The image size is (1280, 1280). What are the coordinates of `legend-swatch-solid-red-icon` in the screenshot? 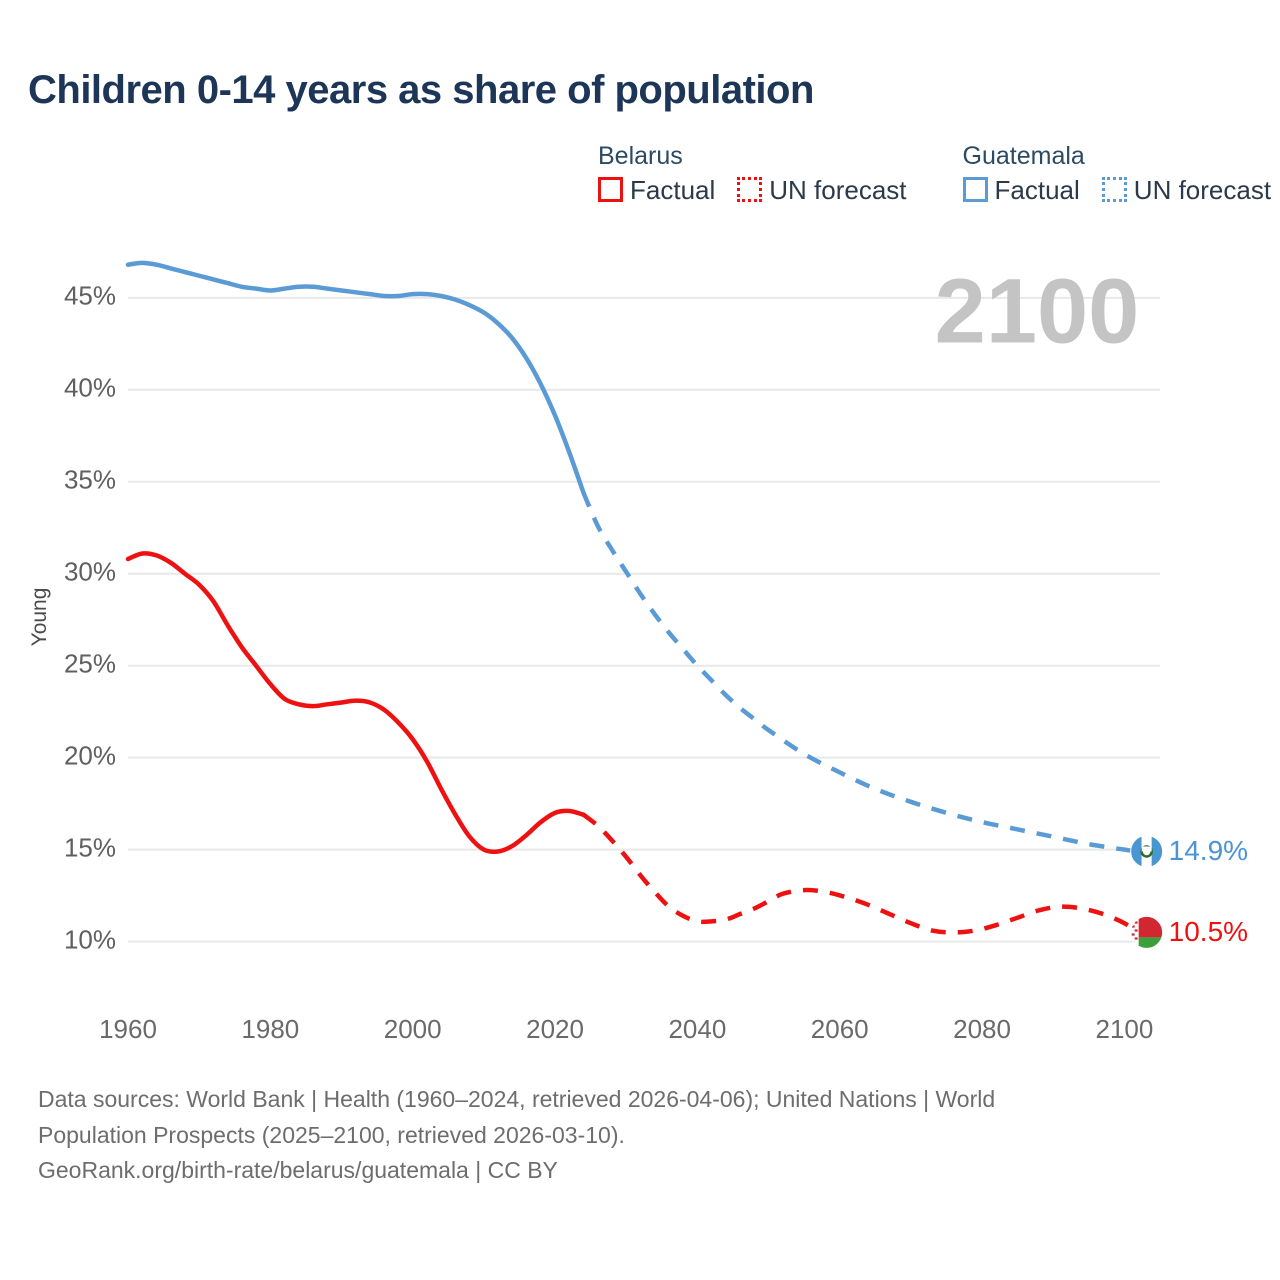 It's located at (610, 189).